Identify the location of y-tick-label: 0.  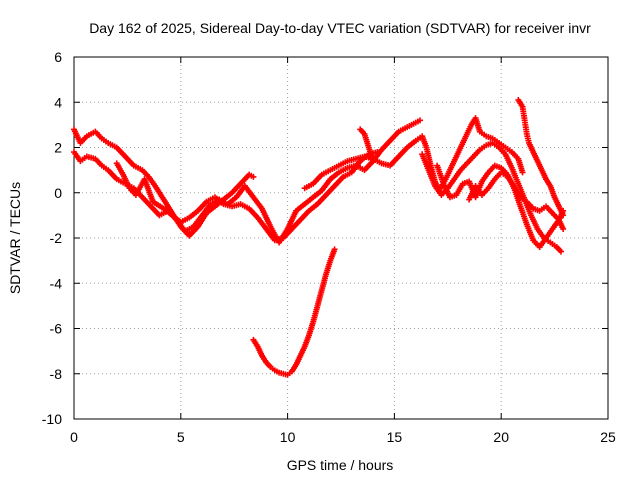
(58, 193).